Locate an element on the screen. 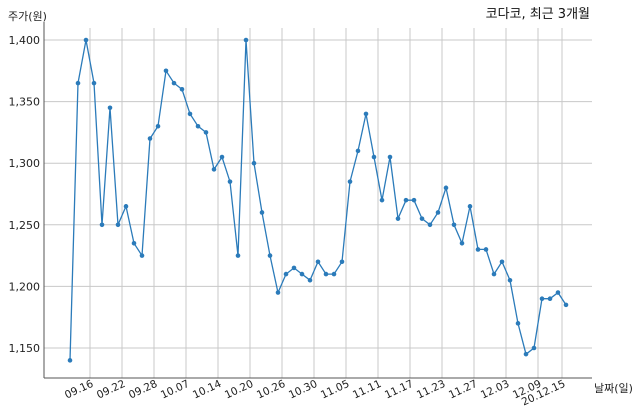 Image resolution: width=640 pixels, height=419 pixels. x-tick-label: 09.22 is located at coordinates (111, 390).